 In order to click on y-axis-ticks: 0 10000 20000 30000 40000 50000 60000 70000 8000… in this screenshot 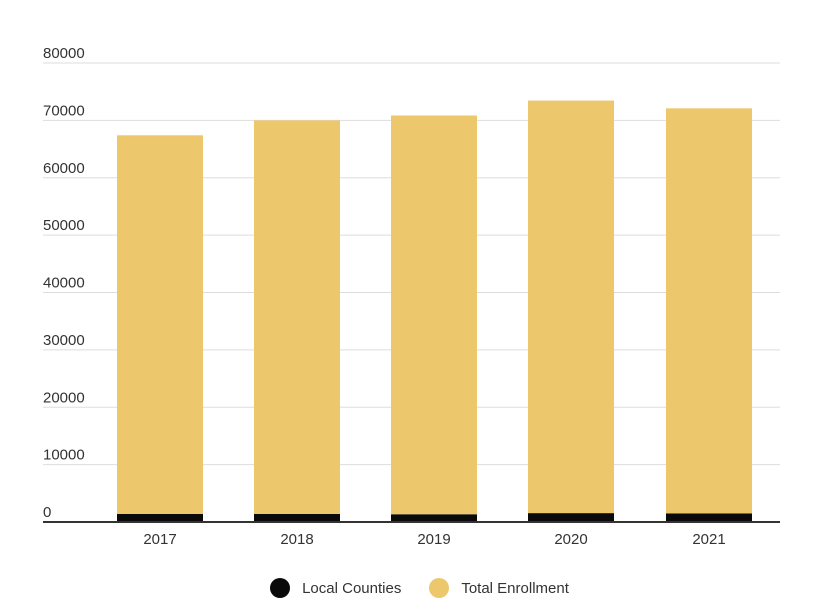, I will do `click(64, 283)`.